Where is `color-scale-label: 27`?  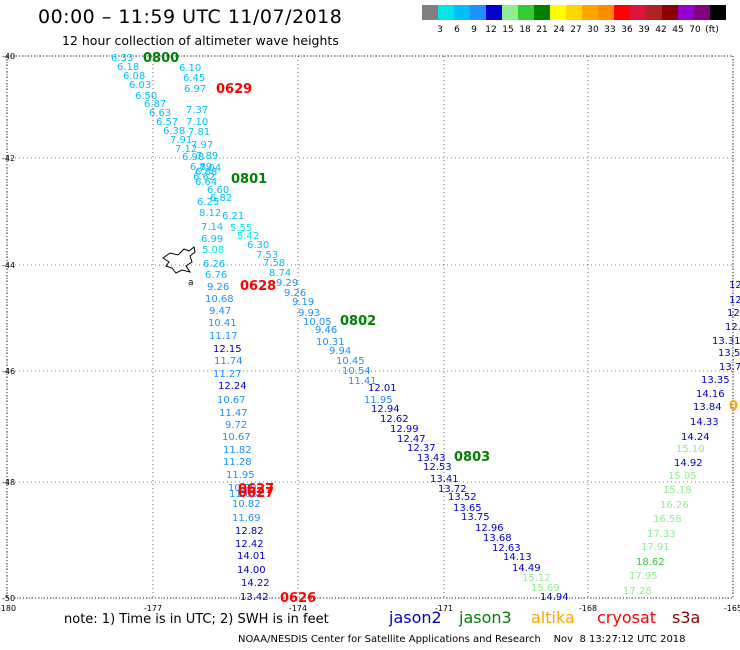
color-scale-label: 27 is located at coordinates (576, 30).